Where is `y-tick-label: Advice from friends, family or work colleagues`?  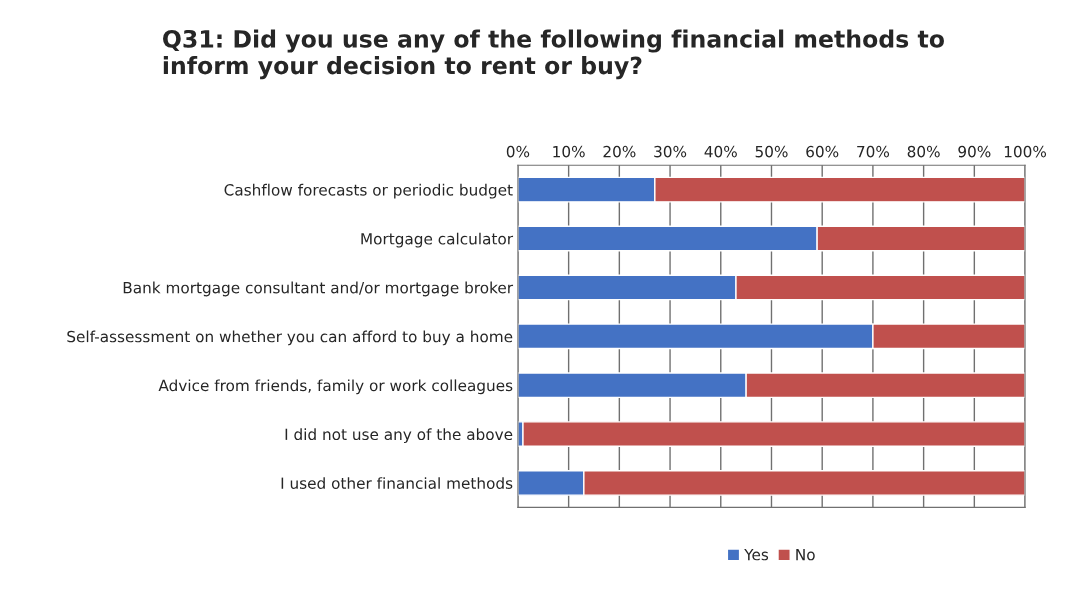 y-tick-label: Advice from friends, family or work colleagues is located at coordinates (335, 387).